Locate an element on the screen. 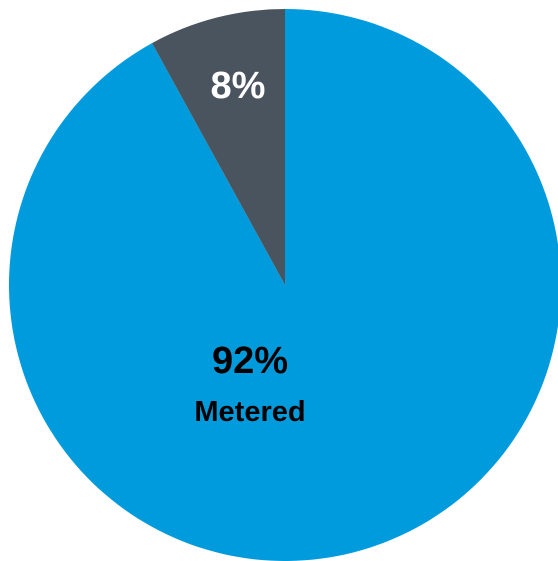 This screenshot has height=561, width=558. pie-labels: 92% Metered 8% is located at coordinates (249, 246).